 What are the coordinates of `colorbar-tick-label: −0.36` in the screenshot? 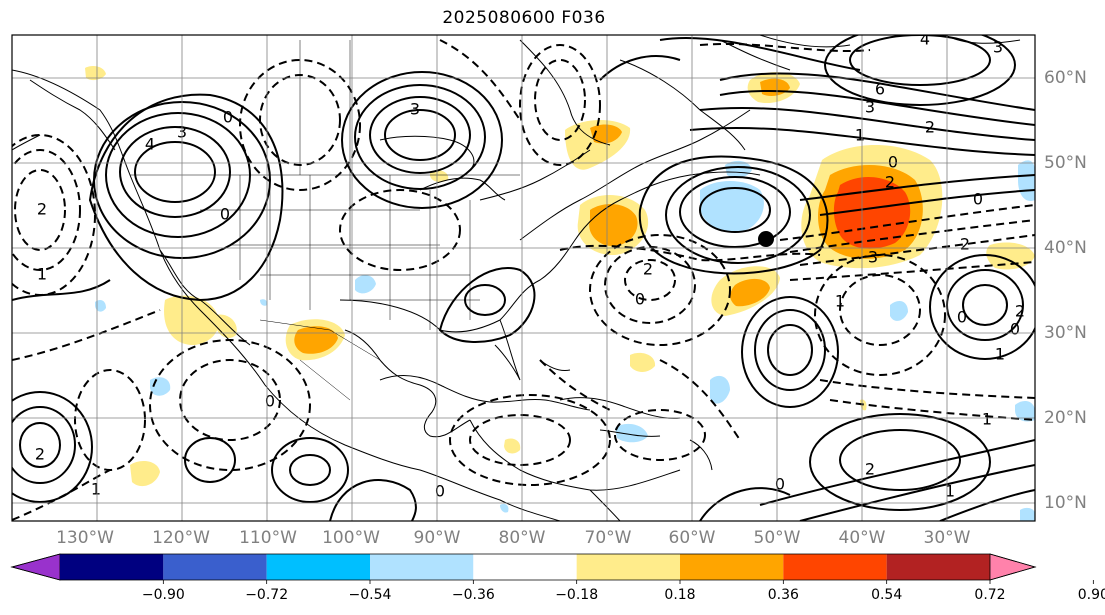 It's located at (473, 595).